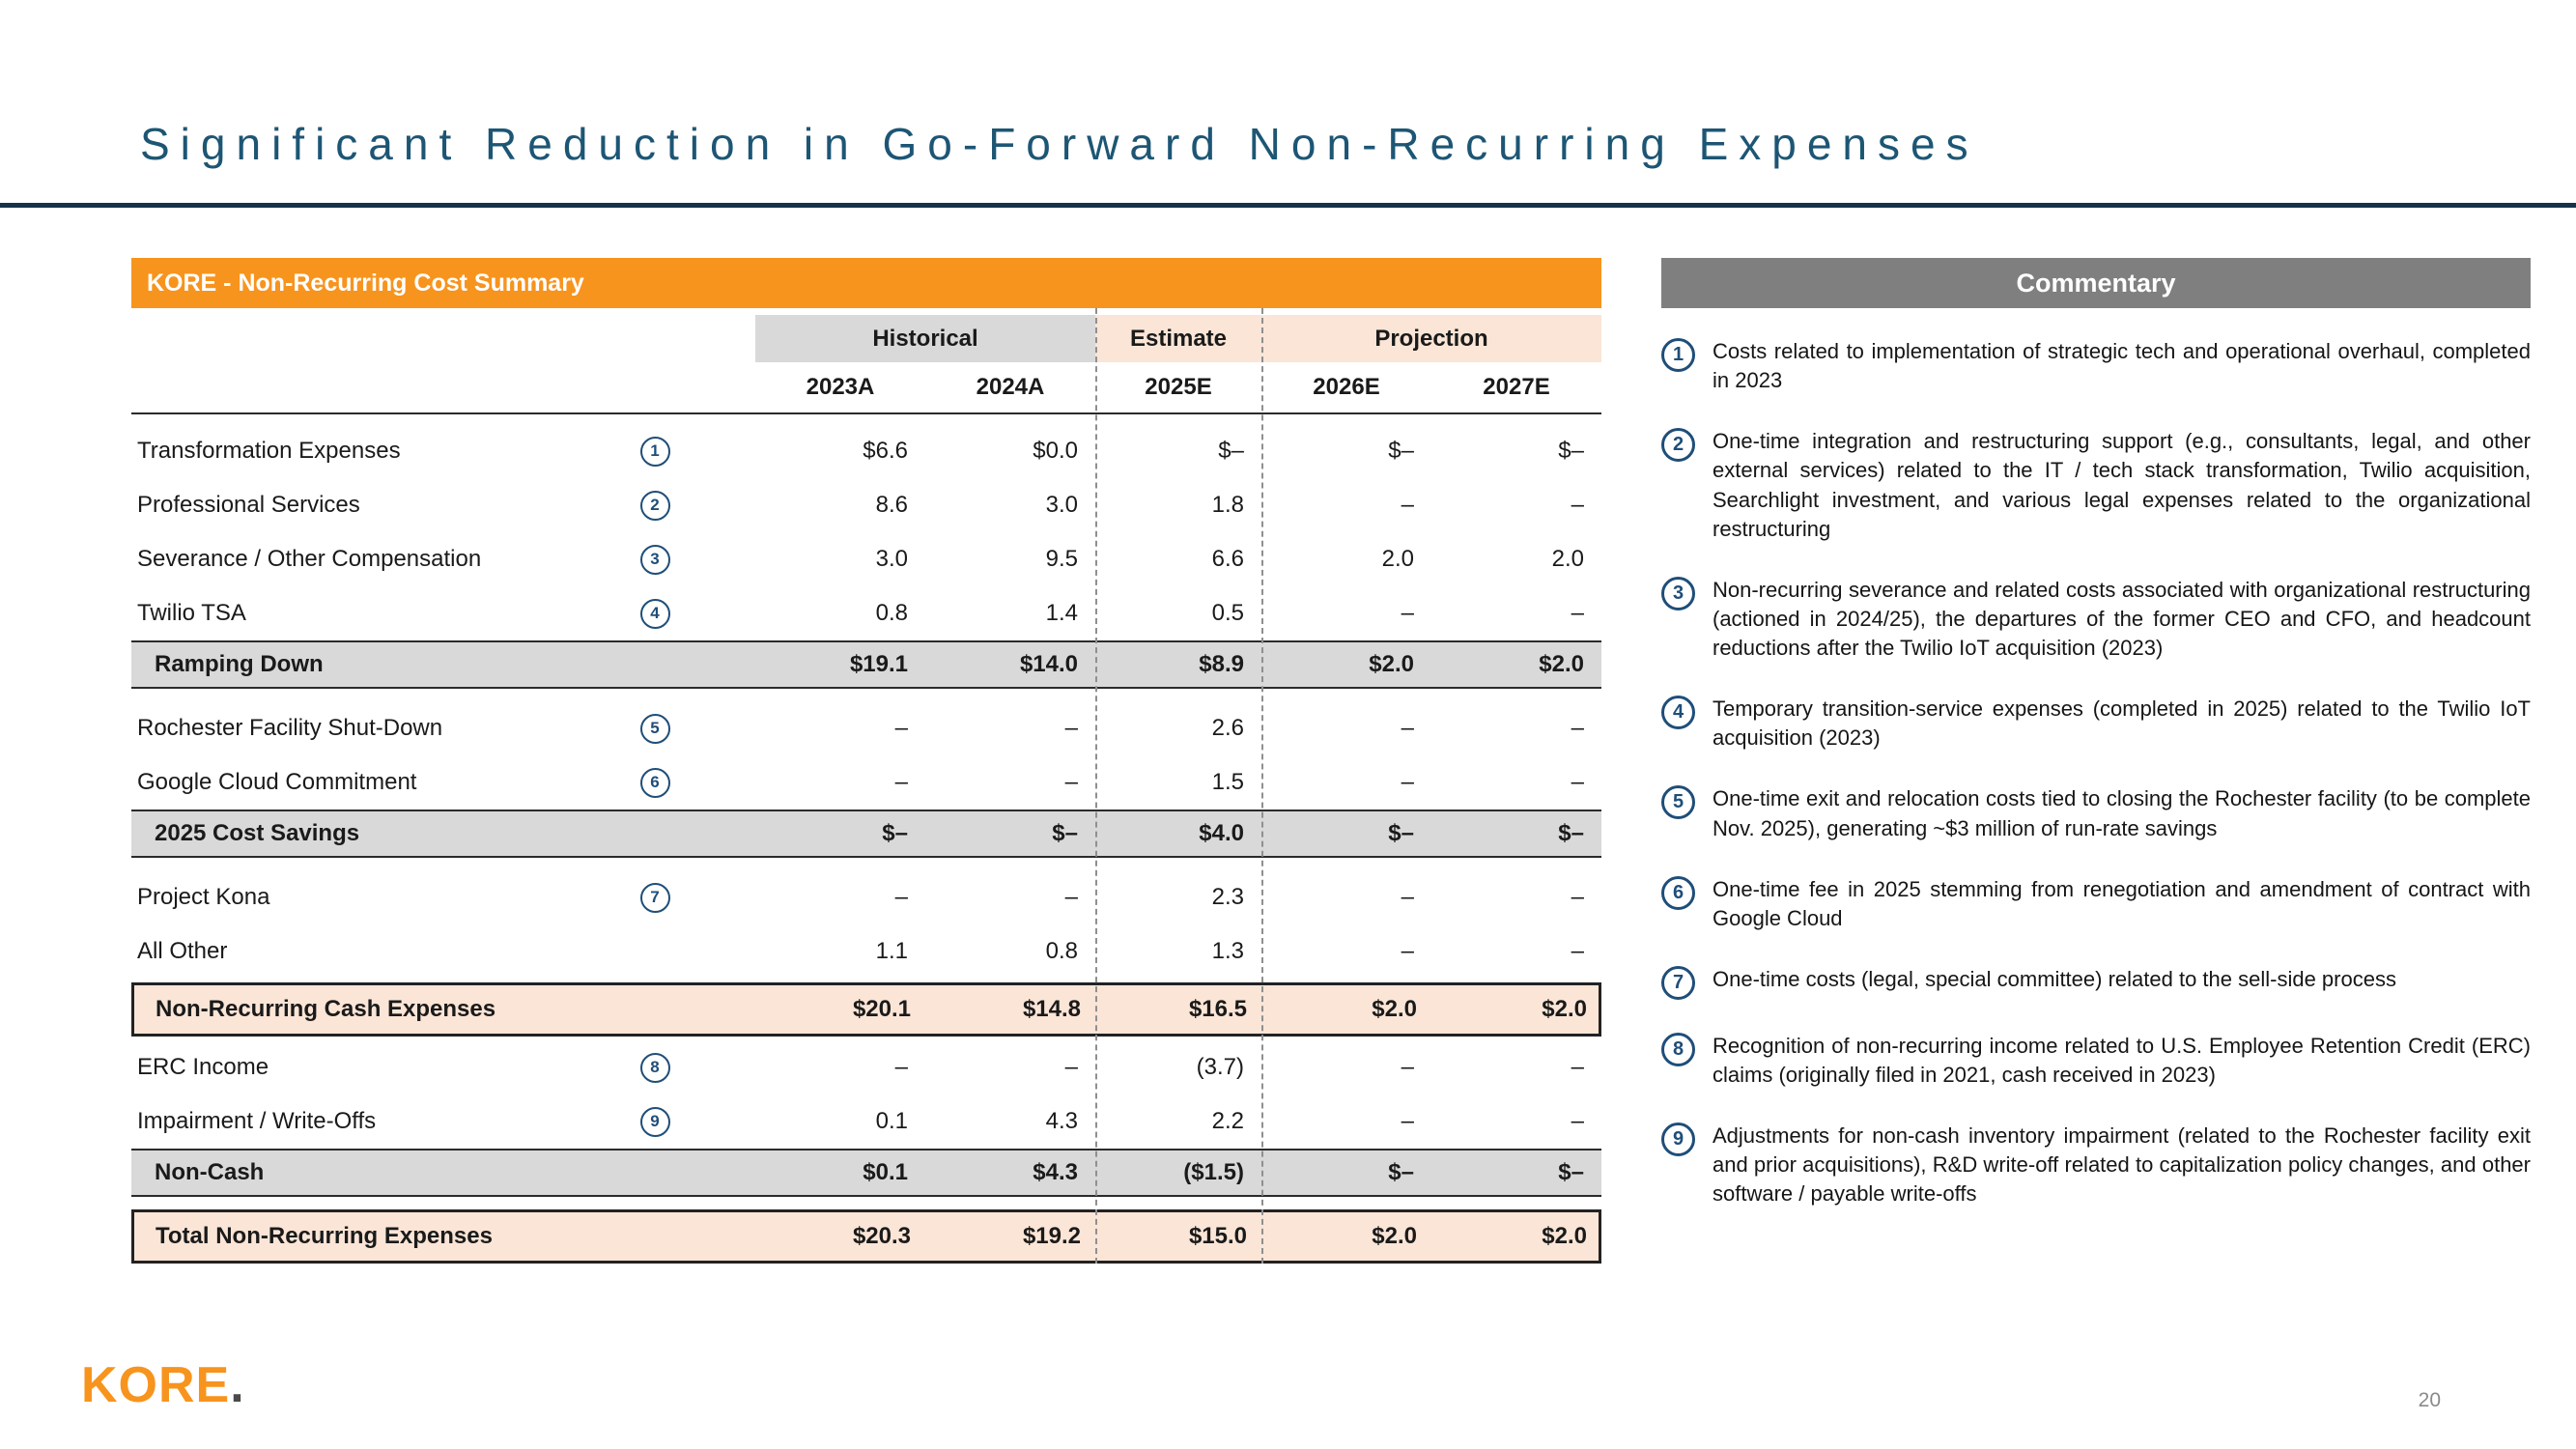 The height and width of the screenshot is (1449, 2576). What do you see at coordinates (239, 664) in the screenshot?
I see `row-label: Ramping Down` at bounding box center [239, 664].